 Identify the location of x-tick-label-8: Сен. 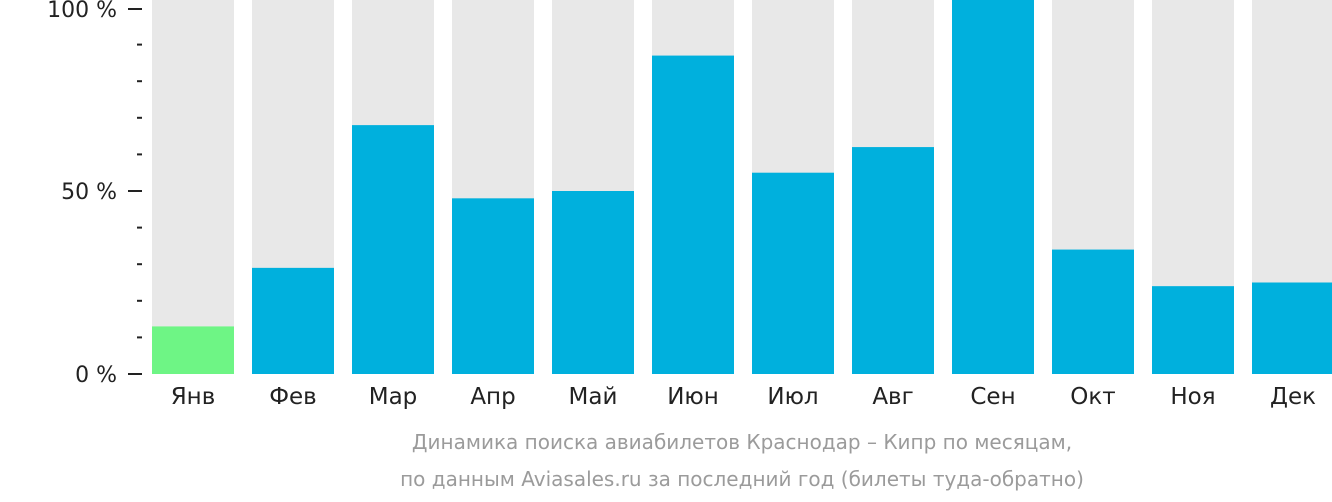
(992, 397).